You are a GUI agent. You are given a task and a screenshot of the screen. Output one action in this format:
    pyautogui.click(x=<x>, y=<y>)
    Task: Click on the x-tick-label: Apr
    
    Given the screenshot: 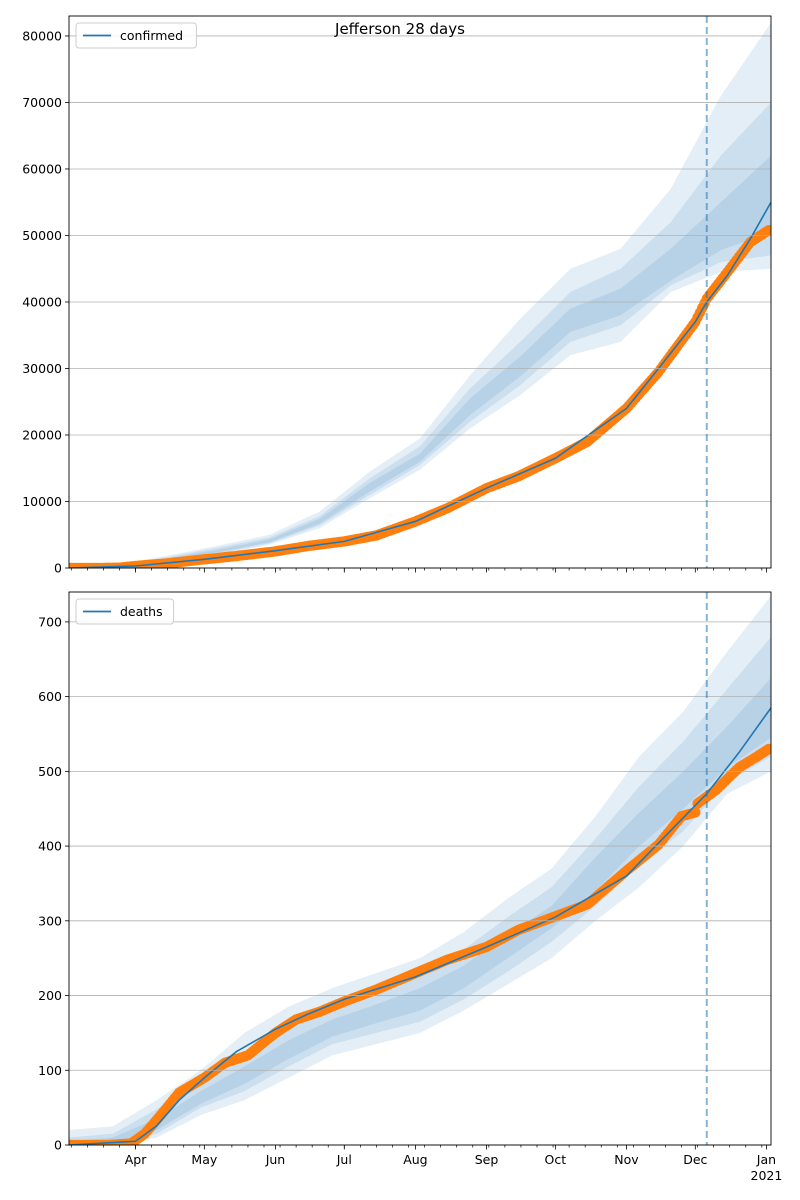 What is the action you would take?
    pyautogui.click(x=136, y=1159)
    